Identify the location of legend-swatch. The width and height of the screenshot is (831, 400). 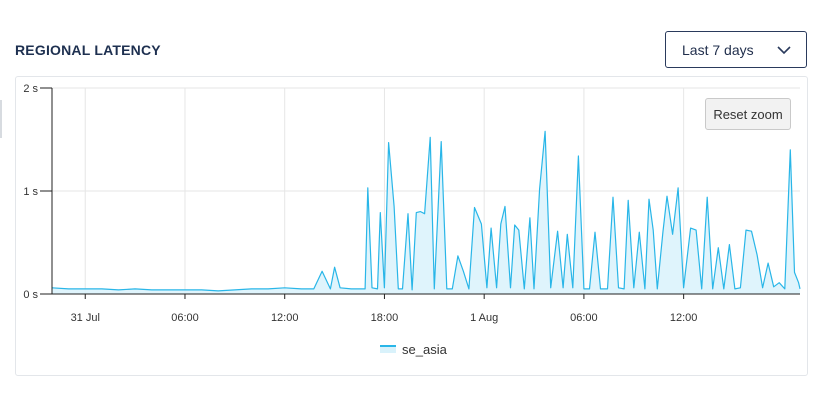
(388, 349).